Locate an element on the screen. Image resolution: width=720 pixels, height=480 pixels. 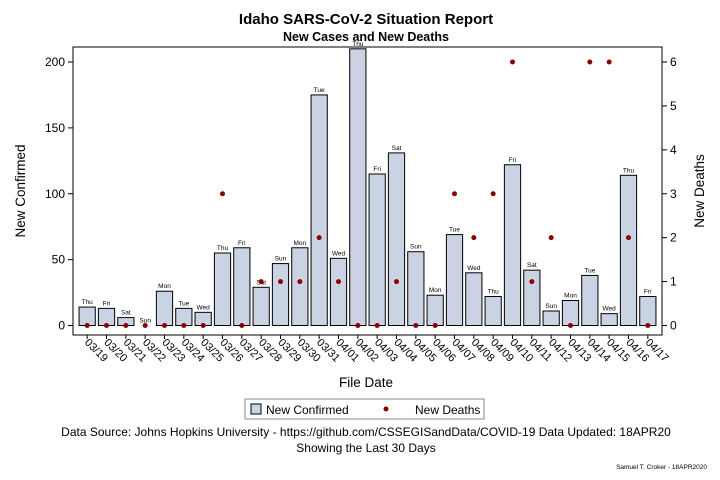
y-right-tick-label: 5 is located at coordinates (673, 106).